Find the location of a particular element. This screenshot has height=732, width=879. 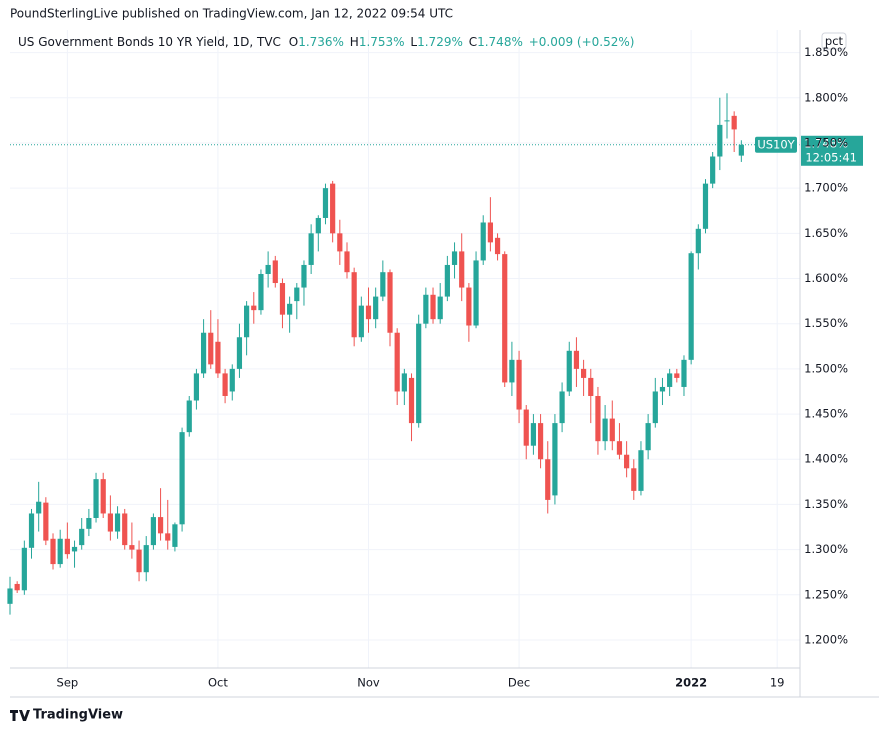

price-tag-symbol: US10Y is located at coordinates (776, 144).